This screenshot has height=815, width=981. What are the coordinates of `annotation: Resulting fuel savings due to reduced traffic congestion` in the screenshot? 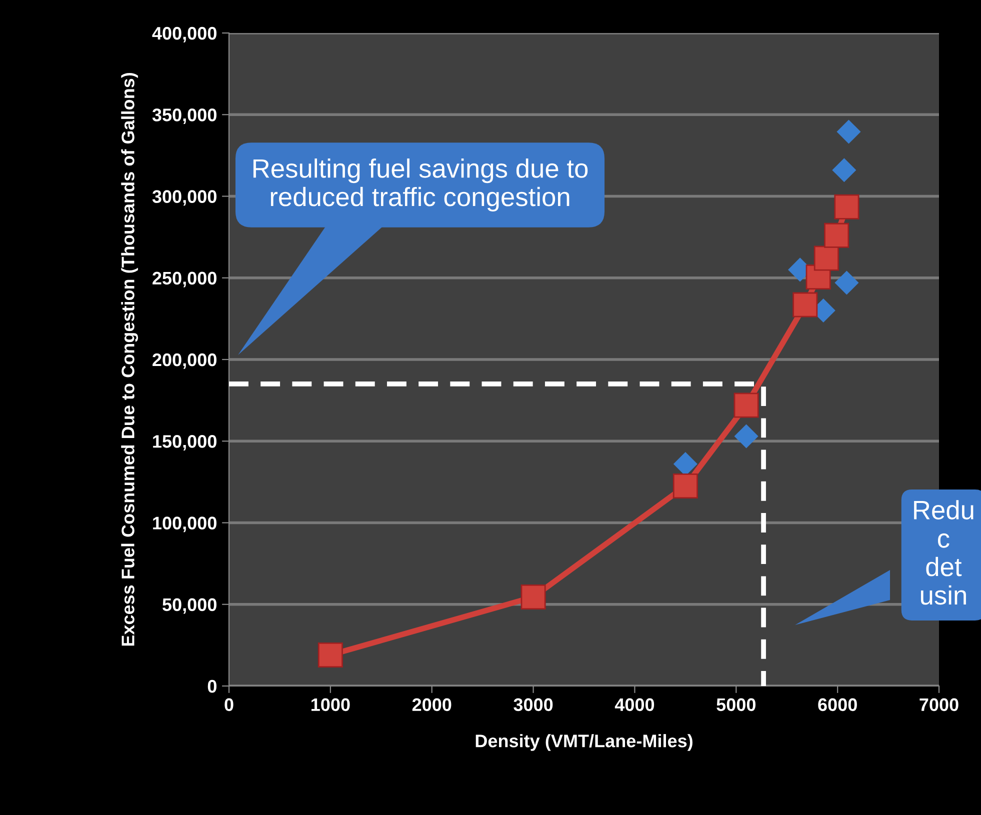 It's located at (420, 185).